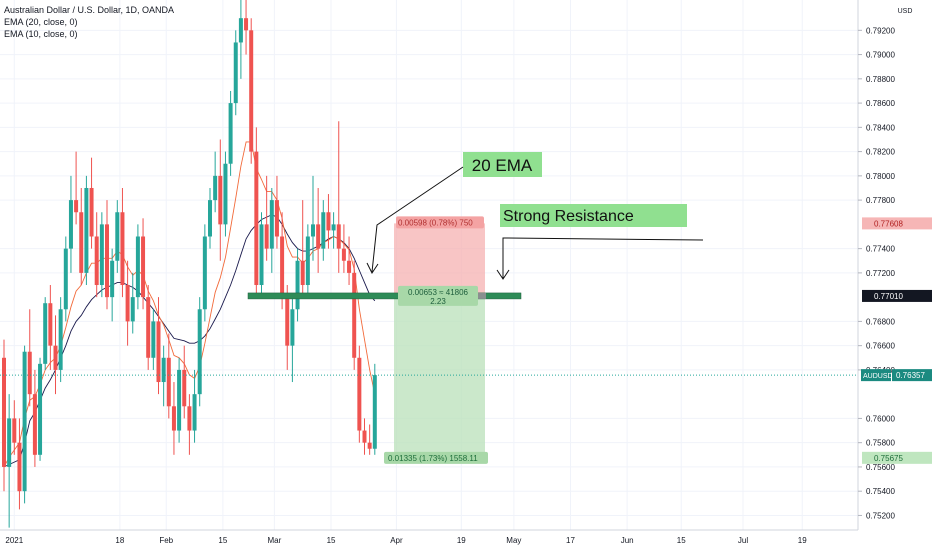 The height and width of the screenshot is (555, 932). What do you see at coordinates (436, 457) in the screenshot?
I see `target-label-bg` at bounding box center [436, 457].